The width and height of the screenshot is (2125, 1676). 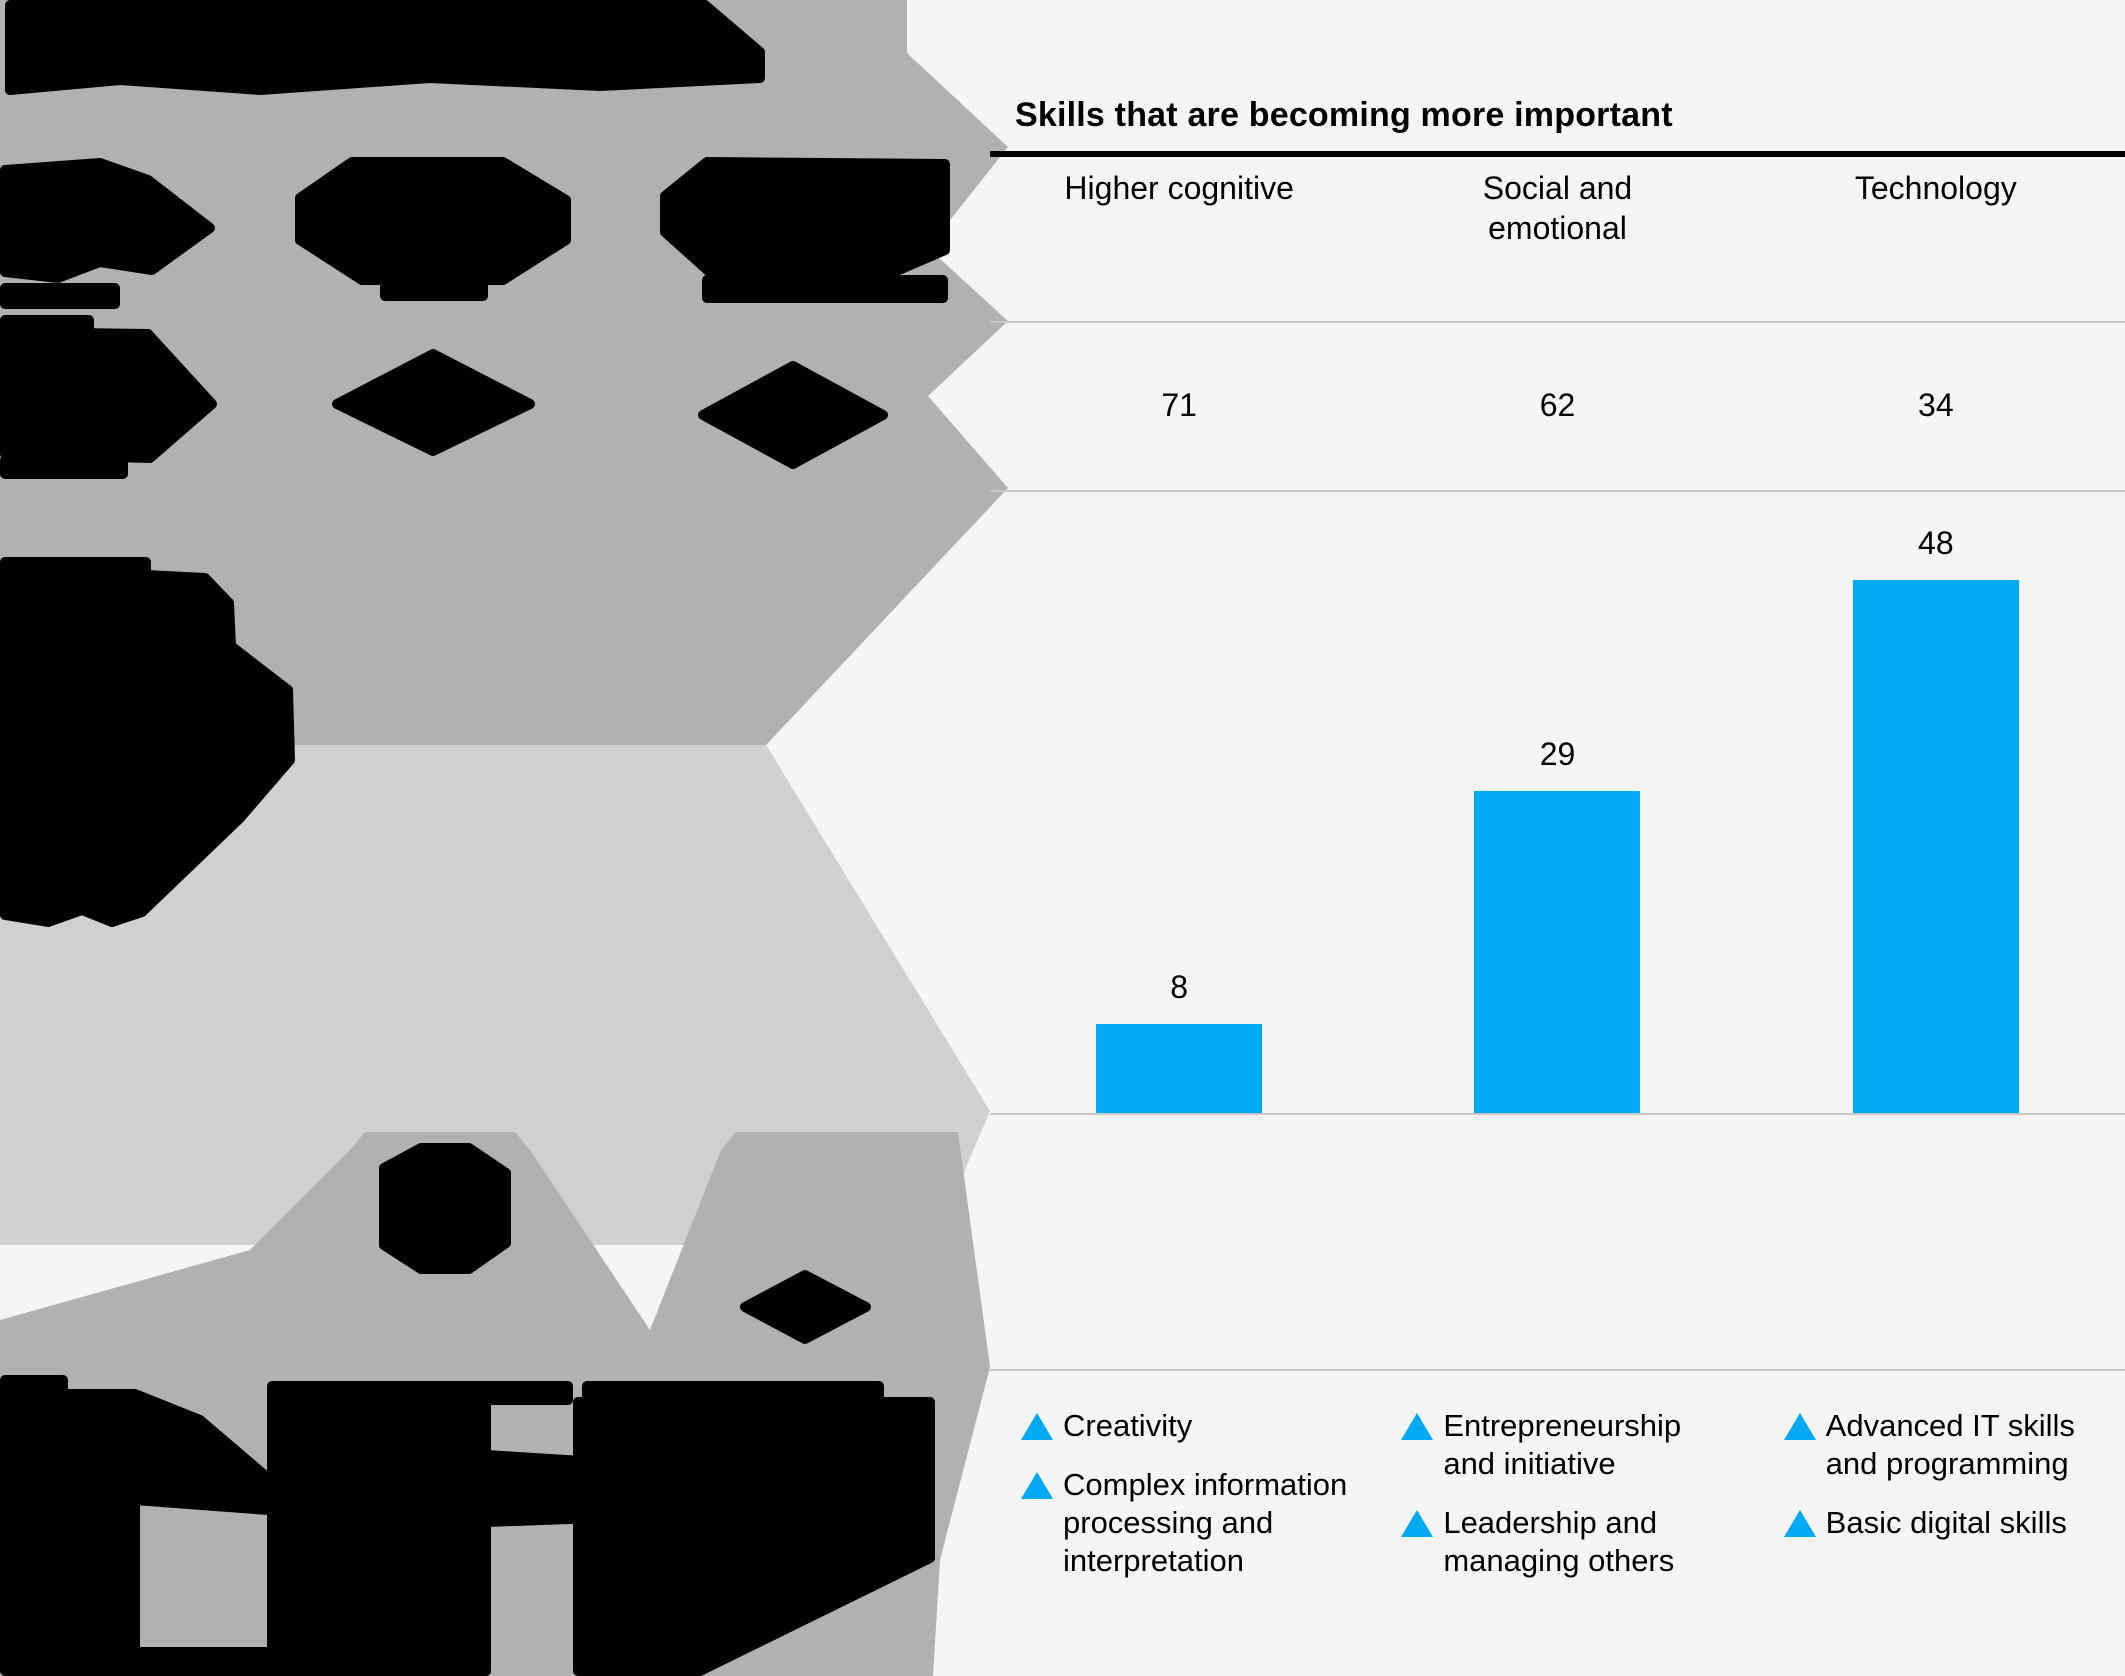 What do you see at coordinates (147, 742) in the screenshot?
I see `redacted-tall-block` at bounding box center [147, 742].